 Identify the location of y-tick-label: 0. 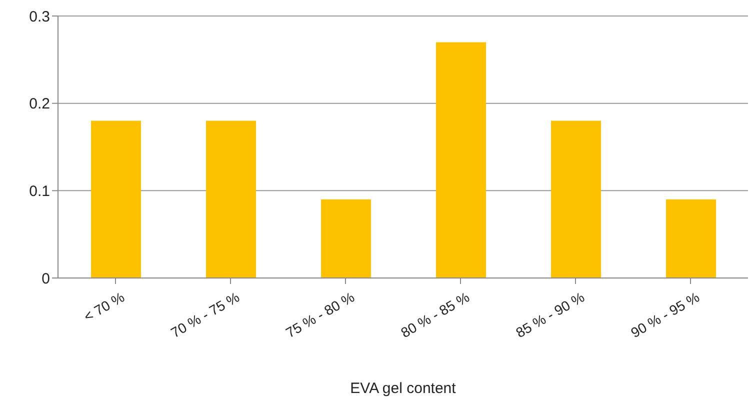
(46, 279).